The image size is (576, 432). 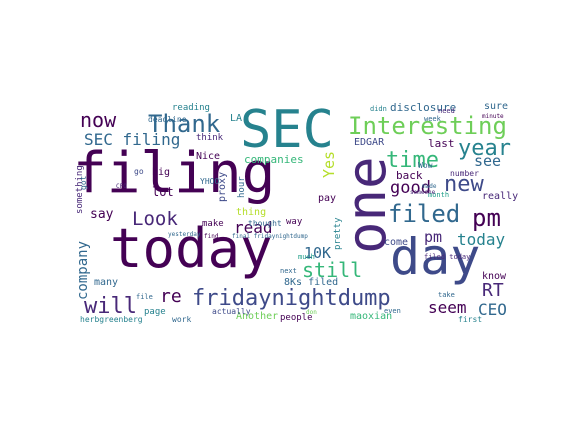 I want to click on word-really: really, so click(x=500, y=196).